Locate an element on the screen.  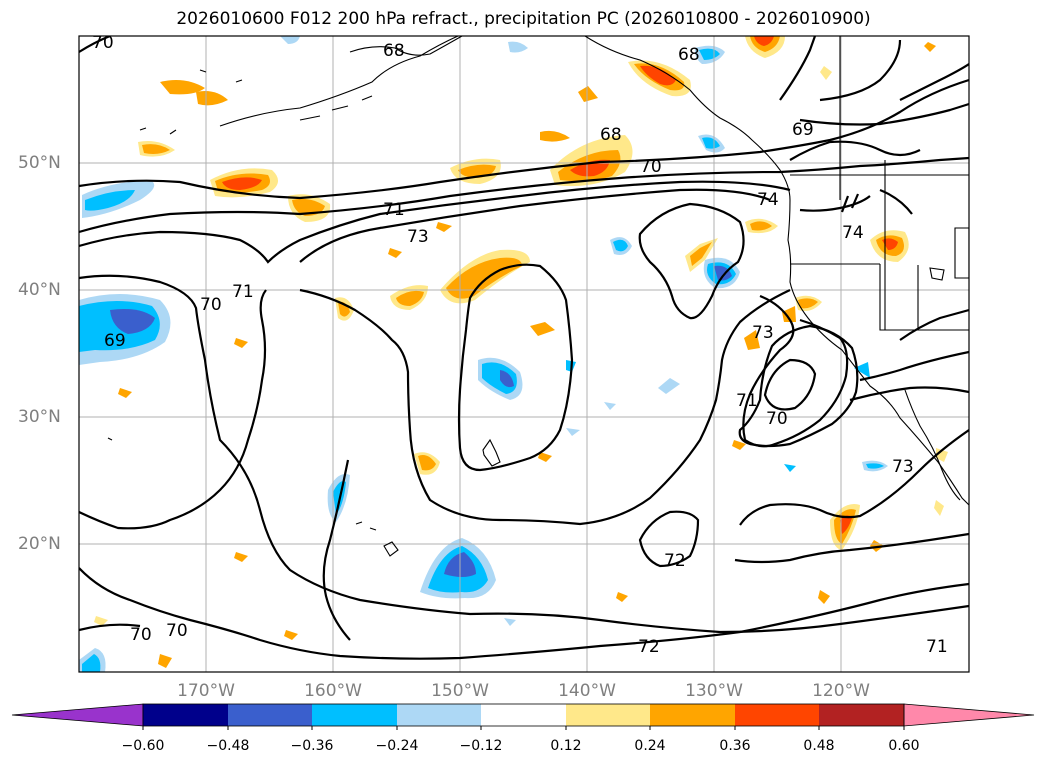
colorbar-tick-label: 0.36 is located at coordinates (735, 746).